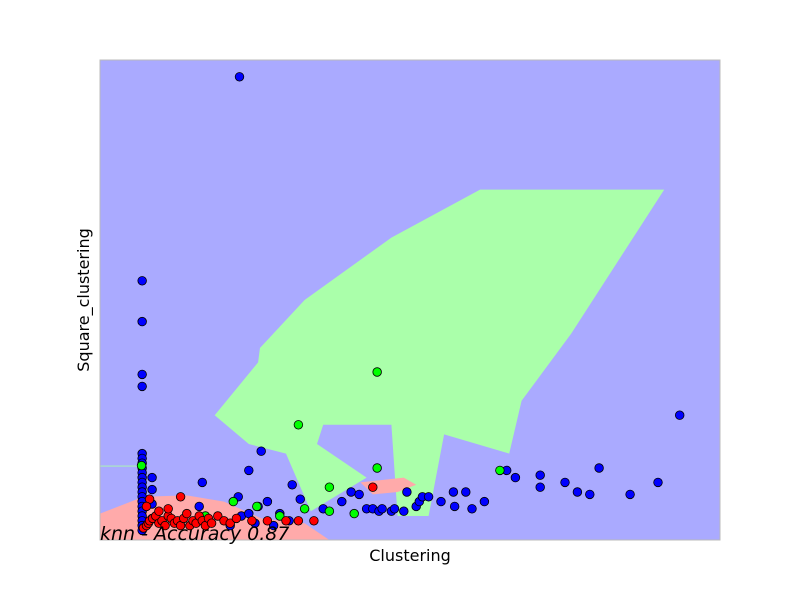 This screenshot has height=600, width=800. Describe the element at coordinates (410, 555) in the screenshot. I see `x-axis-label: Clustering` at that location.